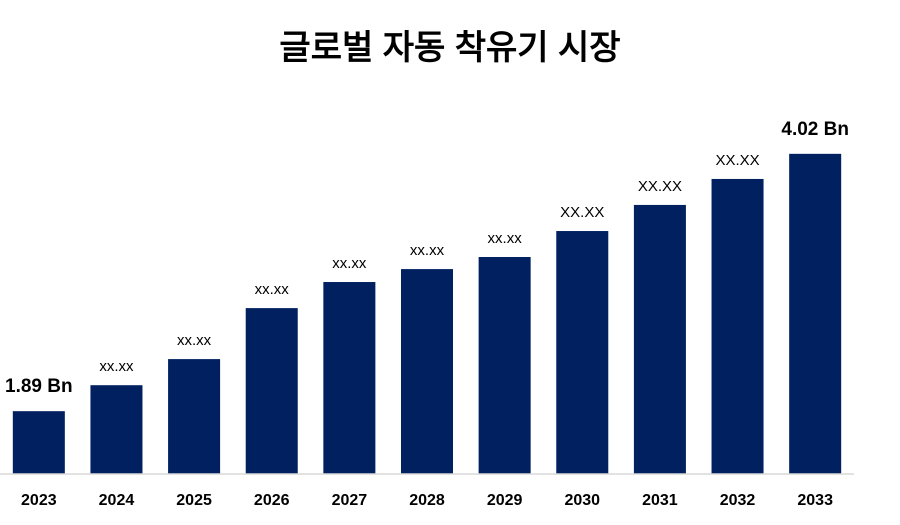 The image size is (900, 525). What do you see at coordinates (39, 386) in the screenshot?
I see `value-label: 1.89 Bn` at bounding box center [39, 386].